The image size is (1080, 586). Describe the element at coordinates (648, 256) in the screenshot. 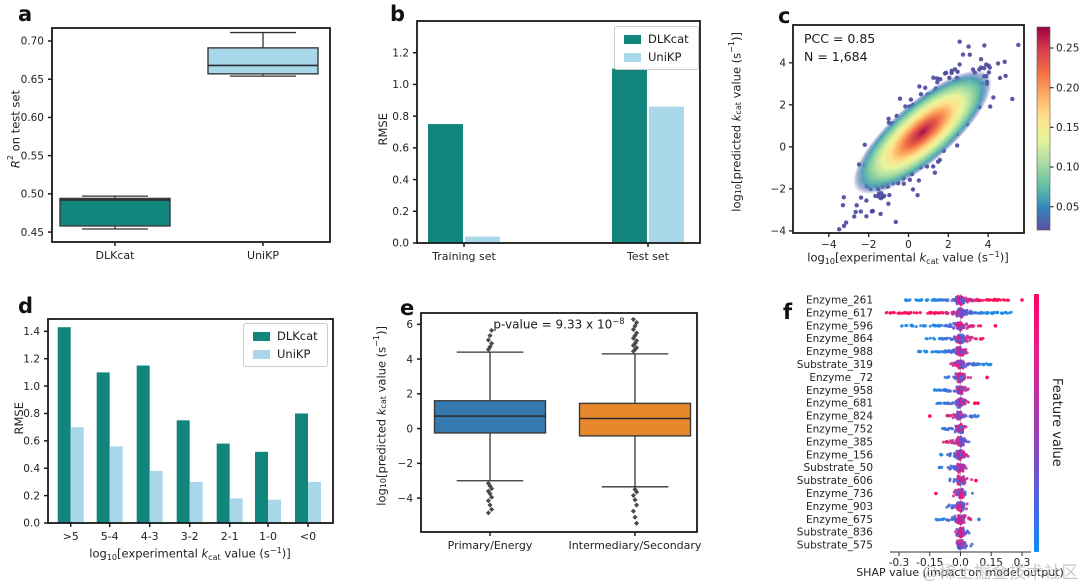

I see `svg-text: Test set` at that location.